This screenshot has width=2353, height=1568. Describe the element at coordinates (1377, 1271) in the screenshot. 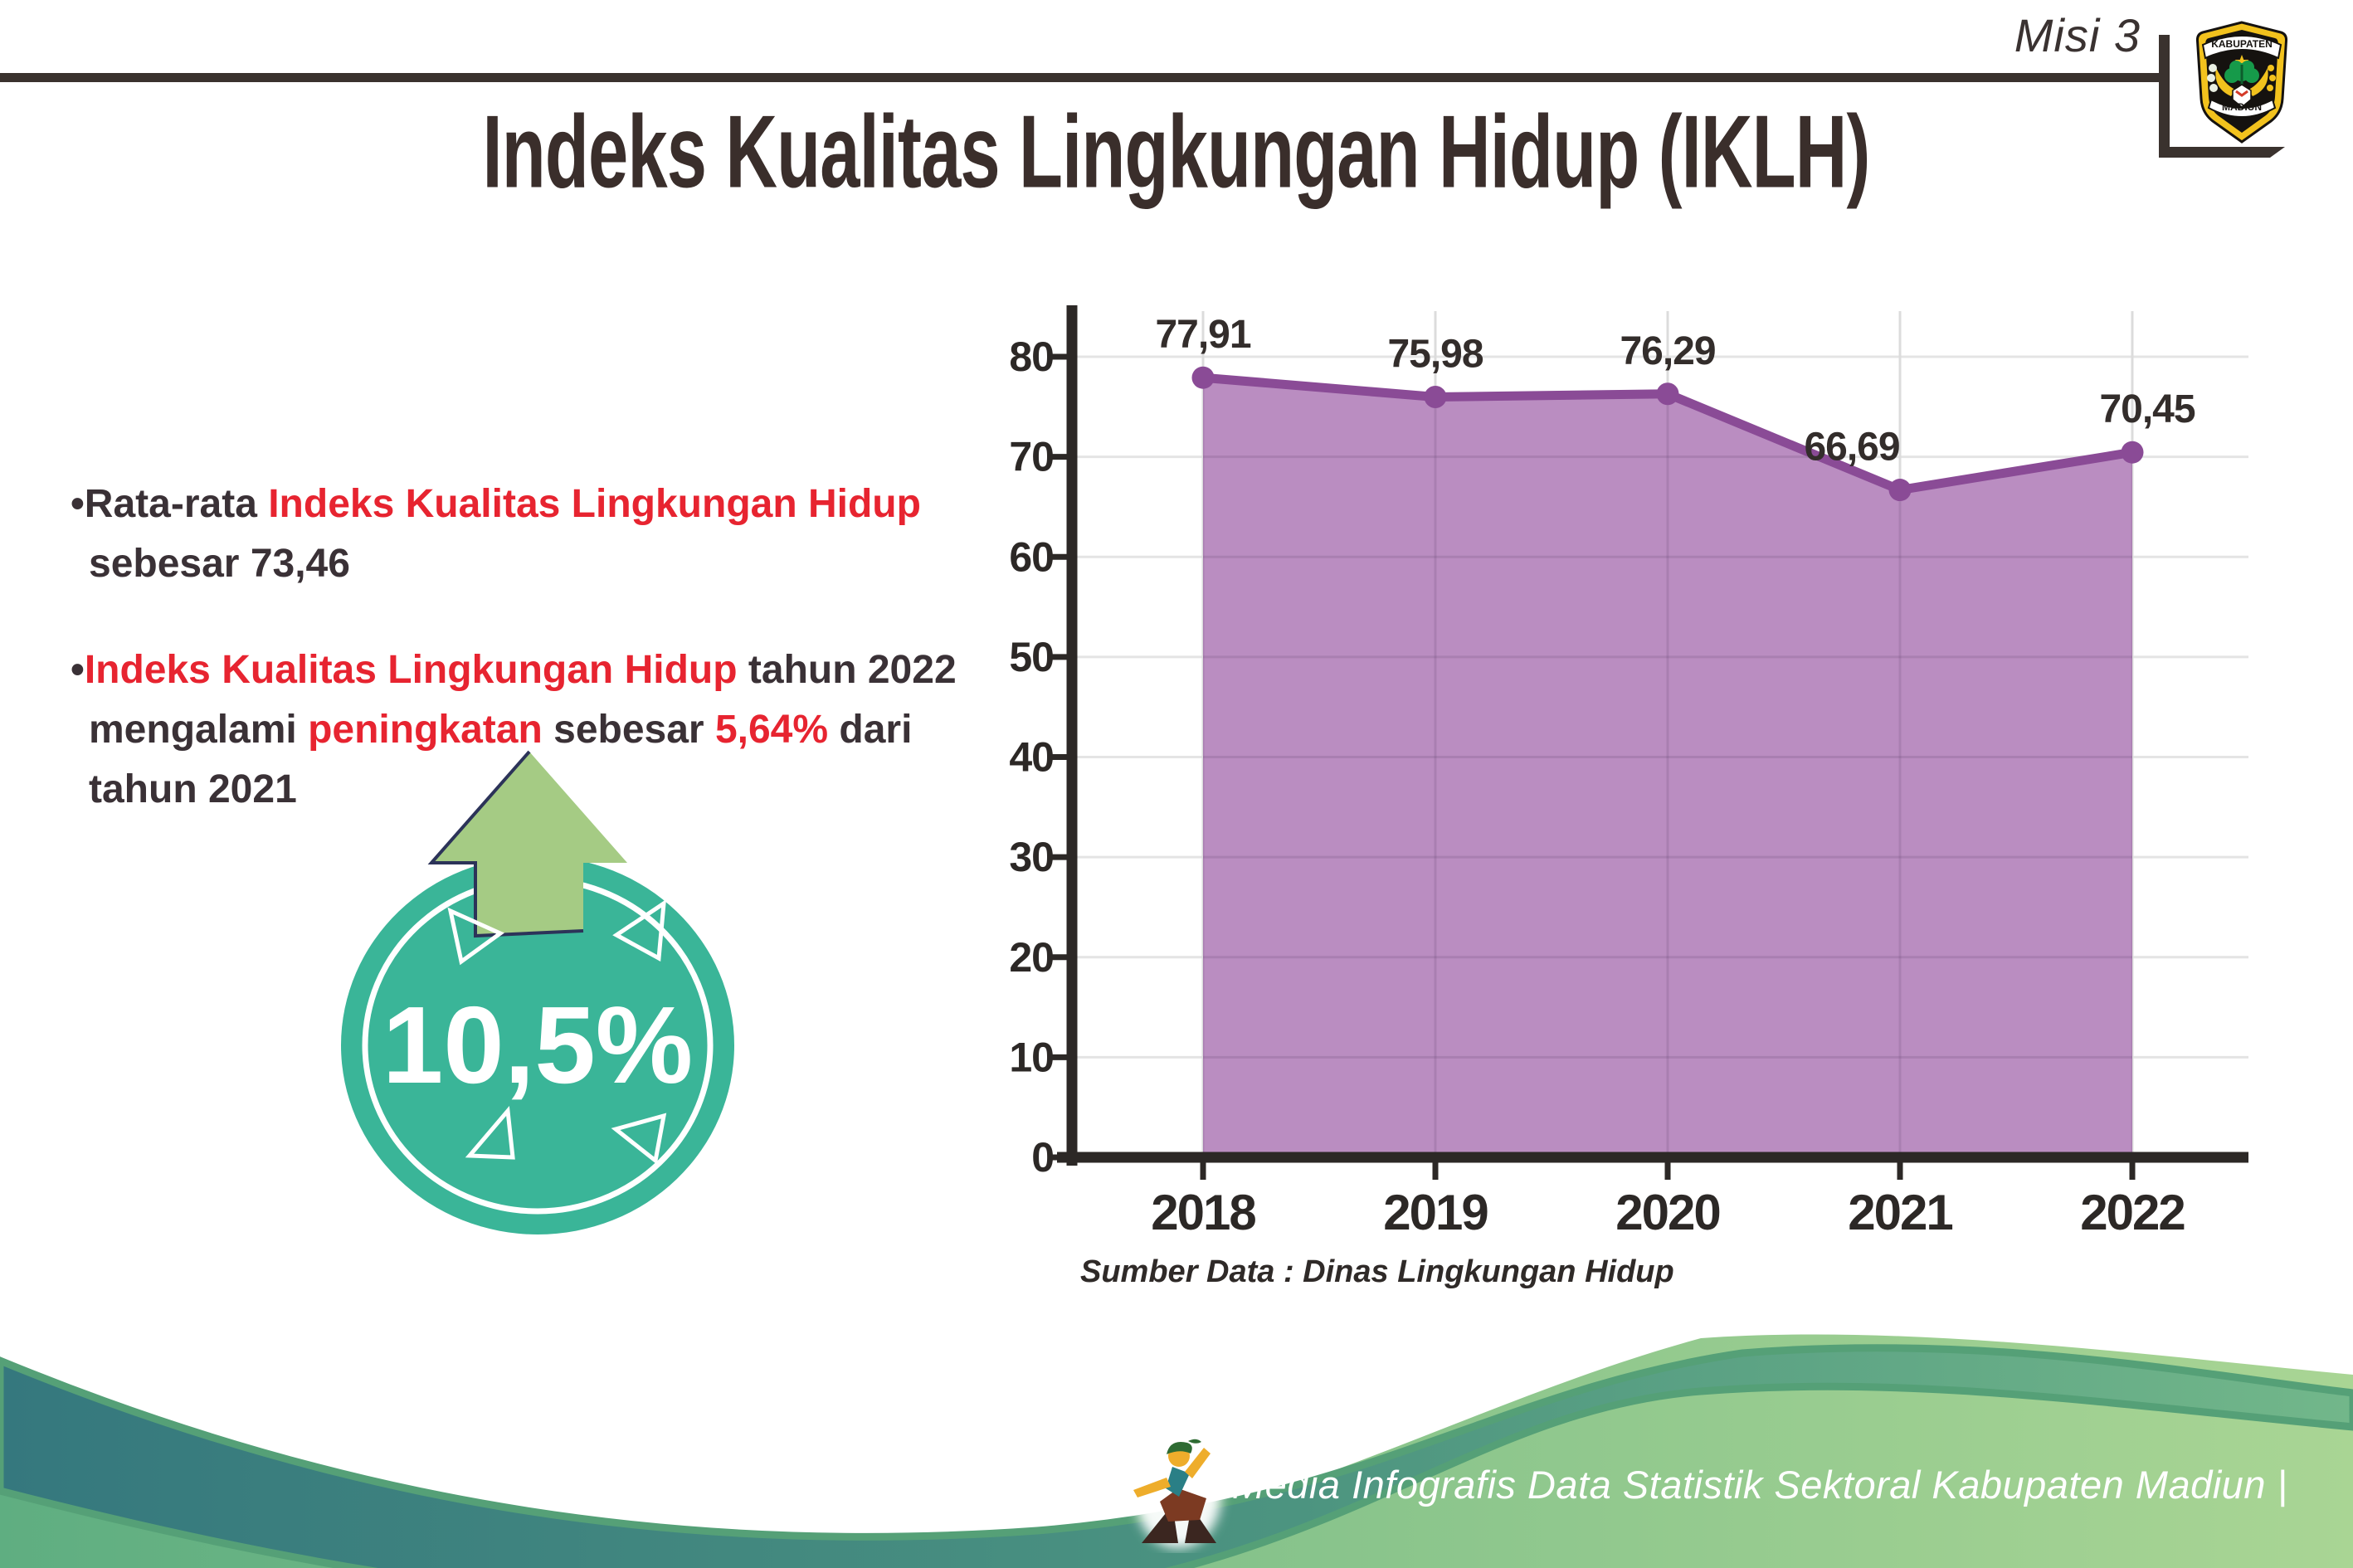

I see `chart-source: Sumber Data : Dinas Lingkungan Hidup` at that location.